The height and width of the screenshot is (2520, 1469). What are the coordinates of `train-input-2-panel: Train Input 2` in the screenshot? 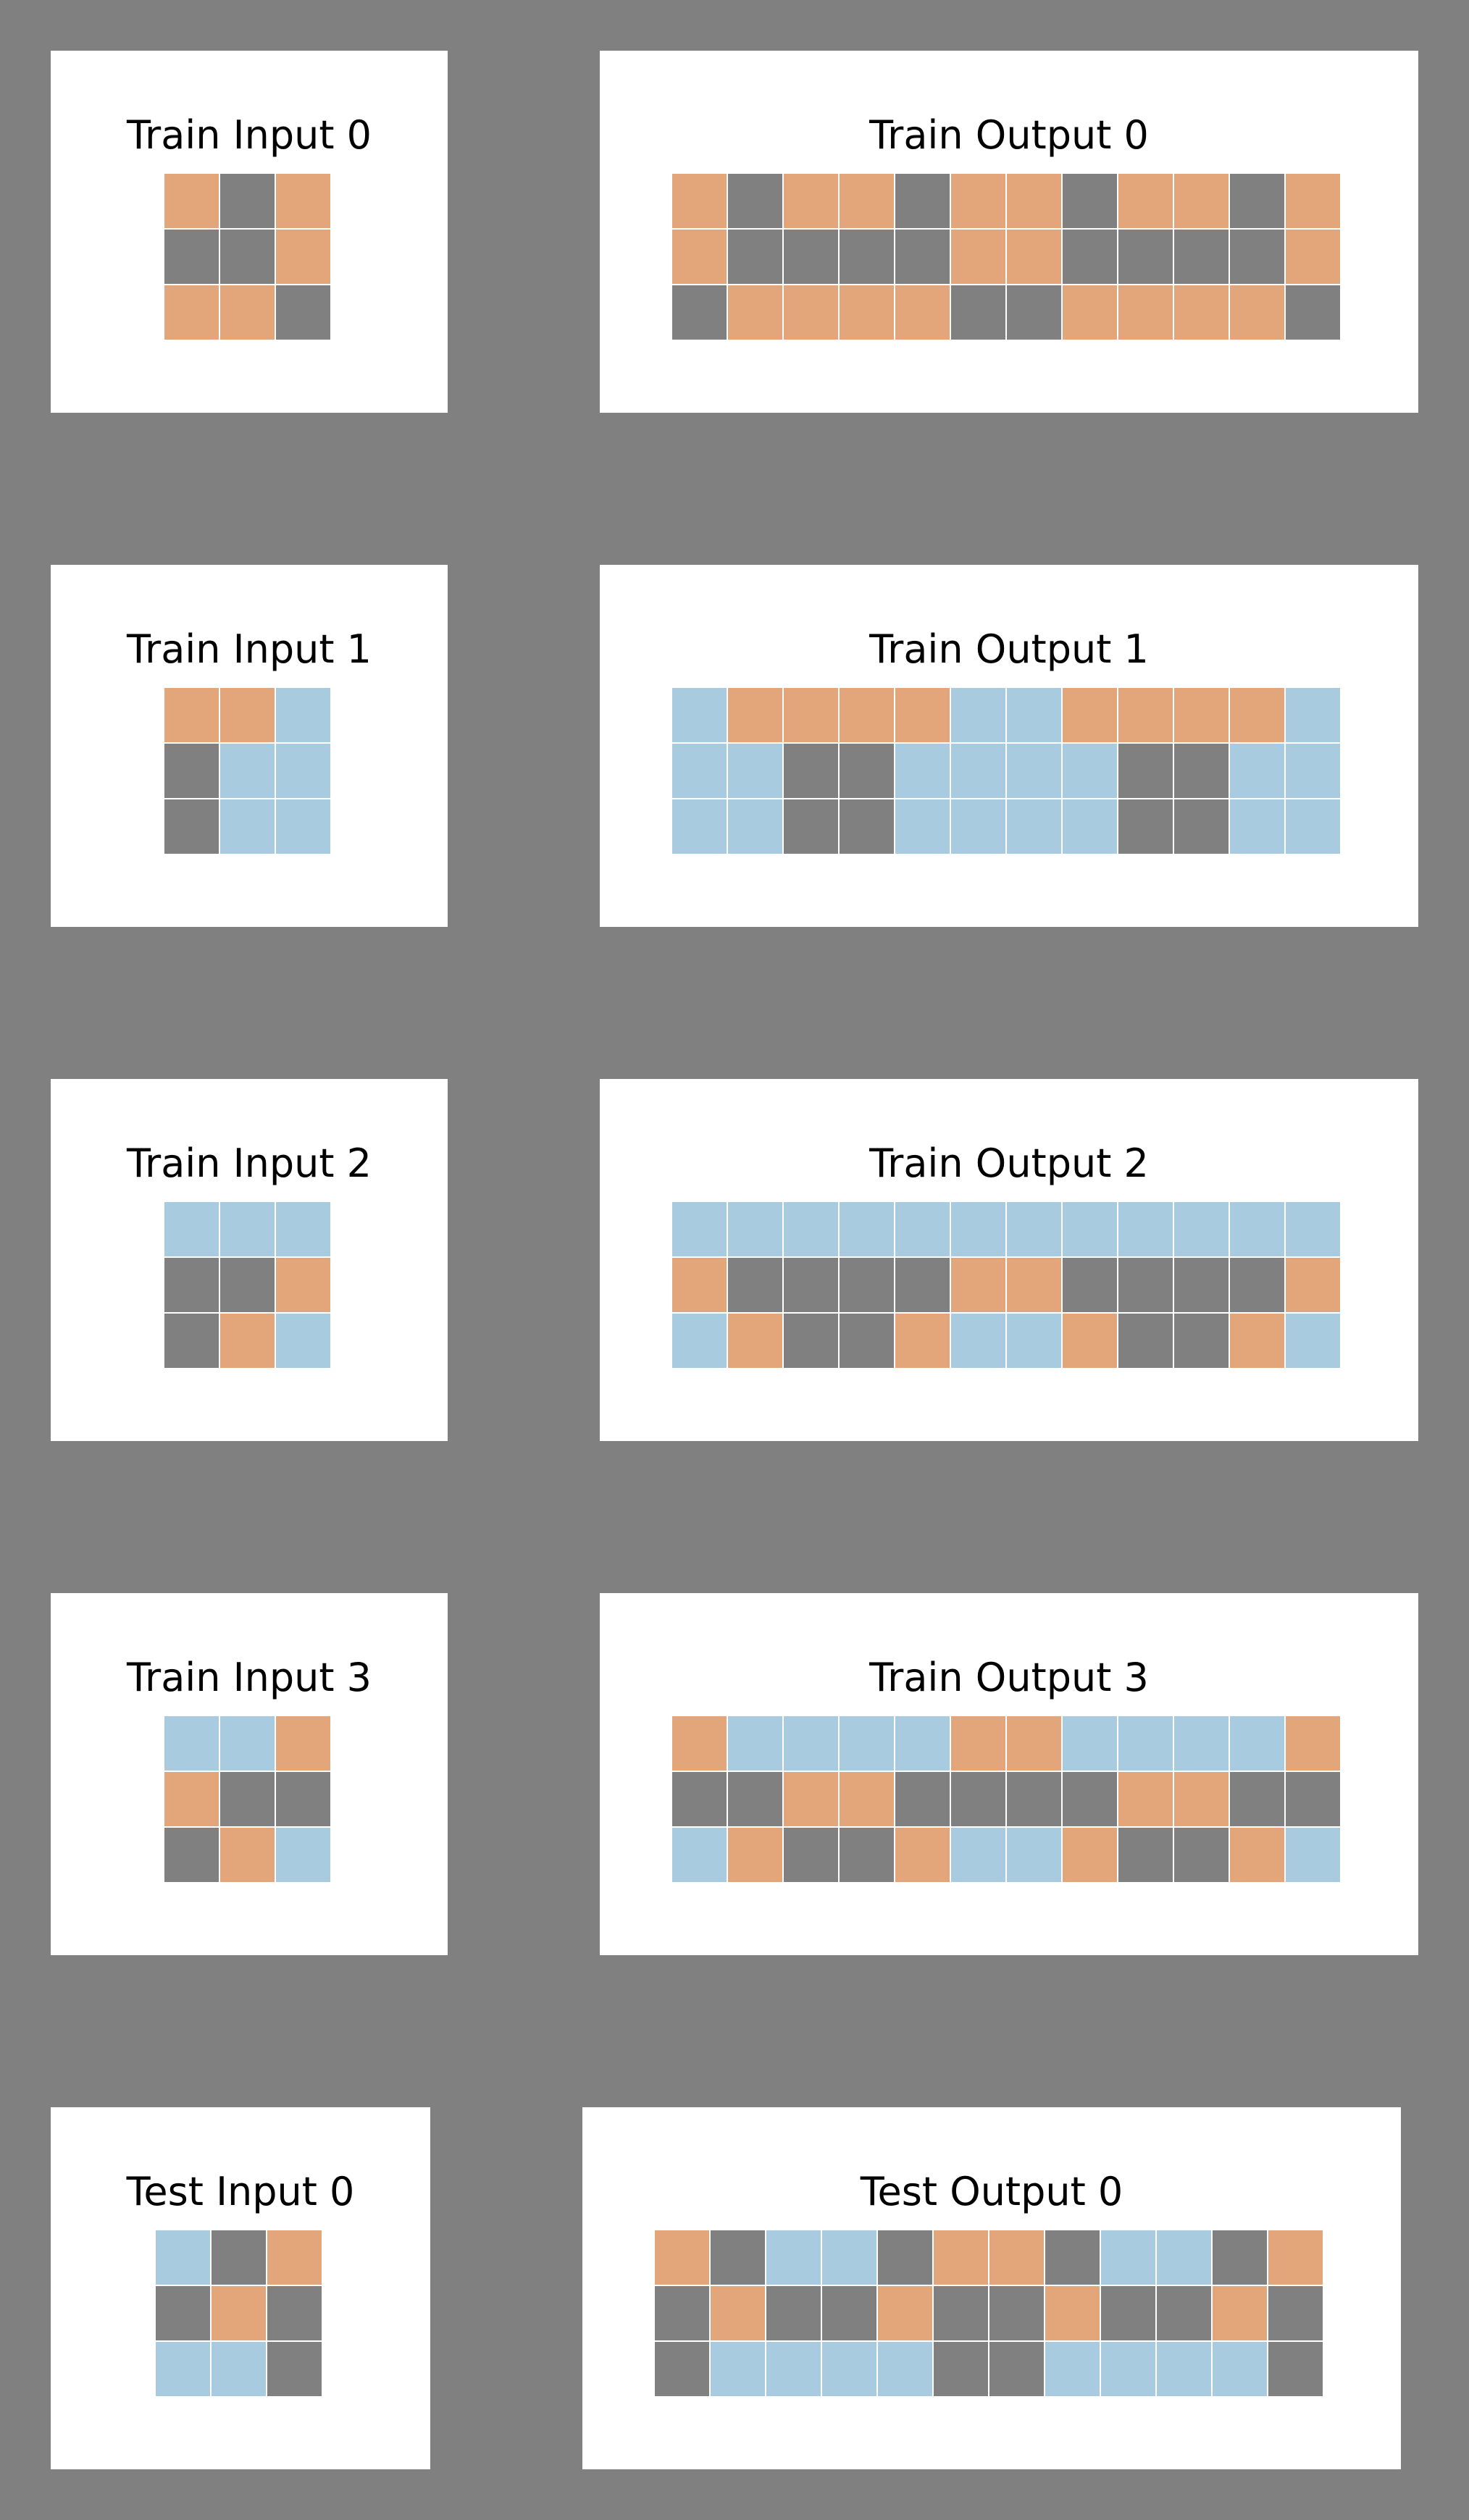 It's located at (249, 1260).